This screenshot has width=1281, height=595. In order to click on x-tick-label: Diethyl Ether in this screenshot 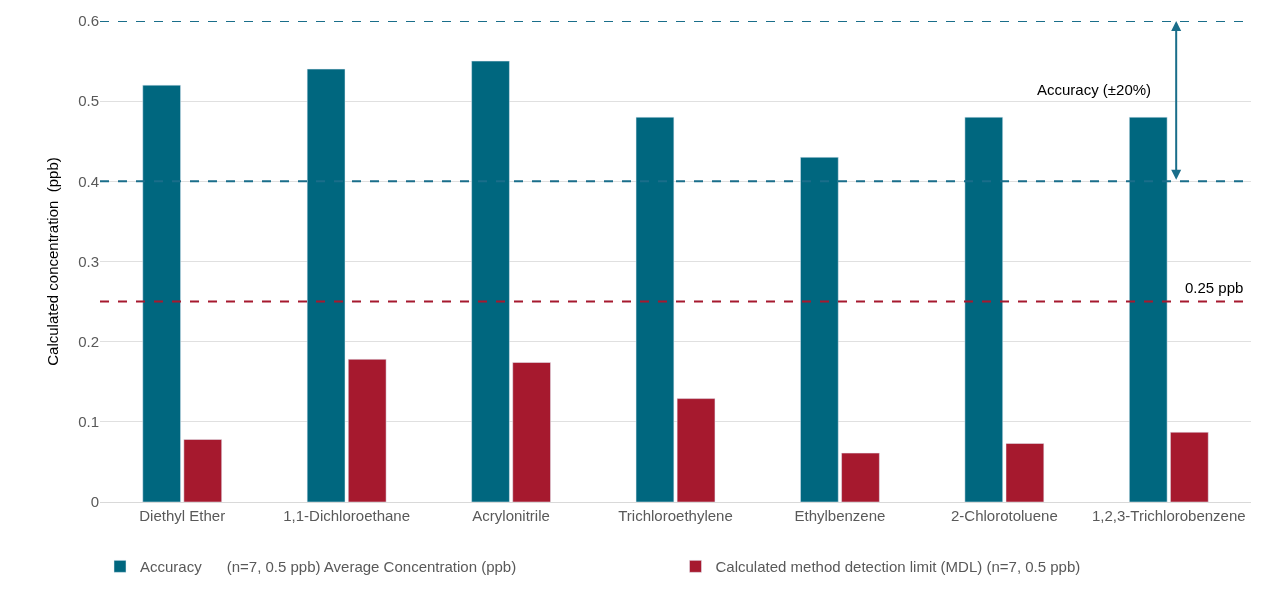, I will do `click(182, 515)`.